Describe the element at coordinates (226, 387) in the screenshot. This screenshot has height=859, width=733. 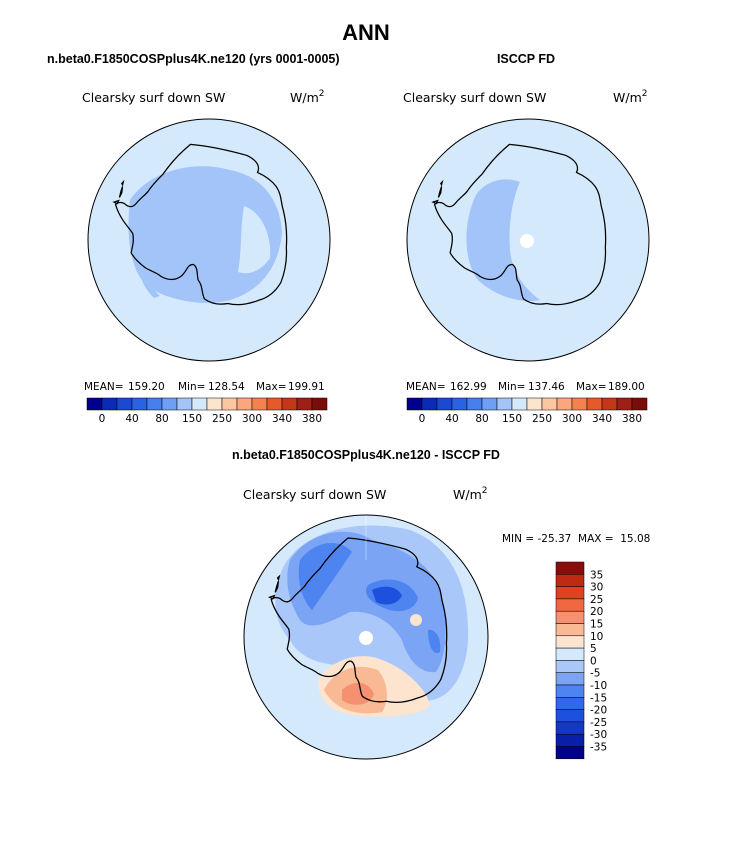
I see `stats-model-min: 128.54` at that location.